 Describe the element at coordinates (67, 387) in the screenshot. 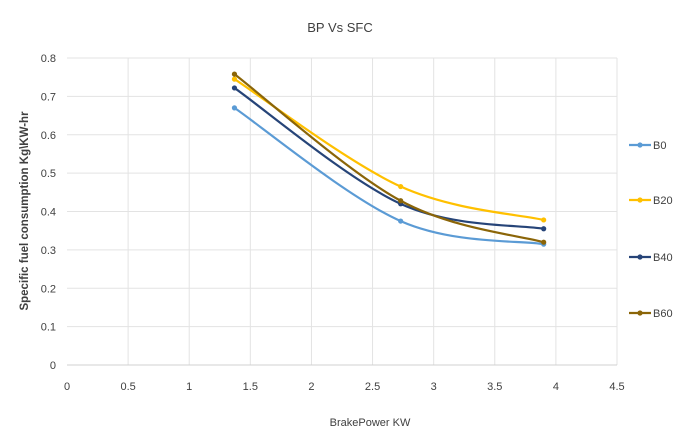

I see `x-tick-label: 0` at that location.